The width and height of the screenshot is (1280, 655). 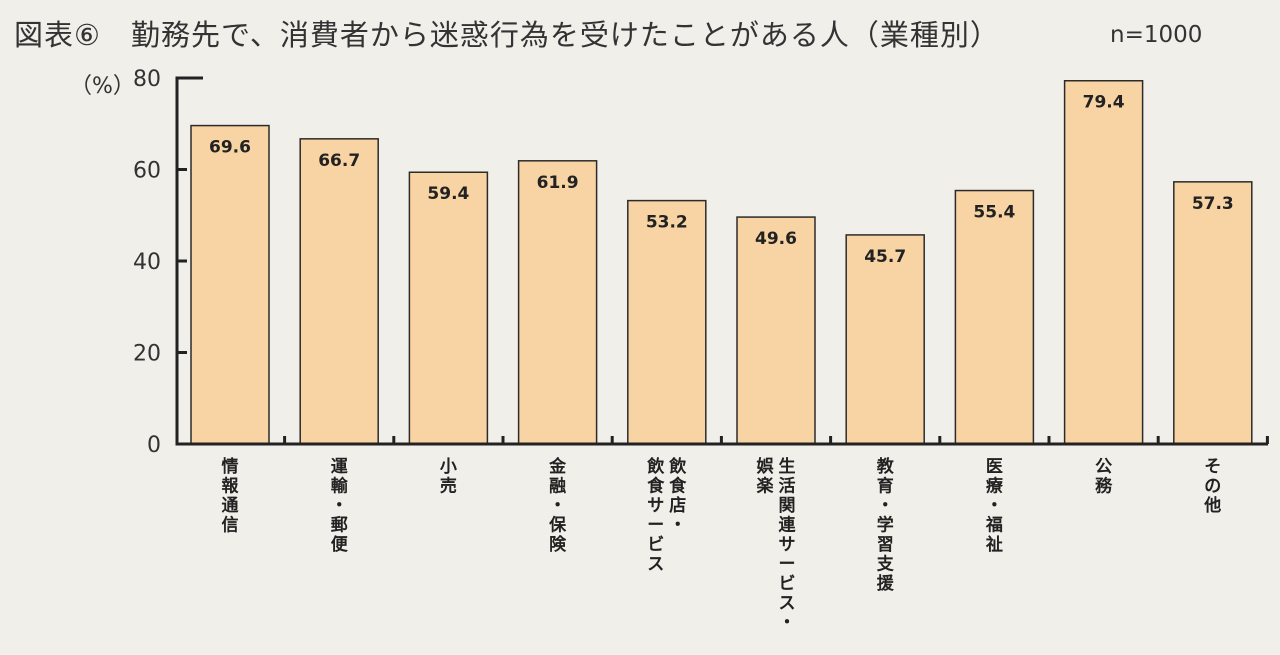 I want to click on value-label-6: 49.6, so click(x=776, y=239).